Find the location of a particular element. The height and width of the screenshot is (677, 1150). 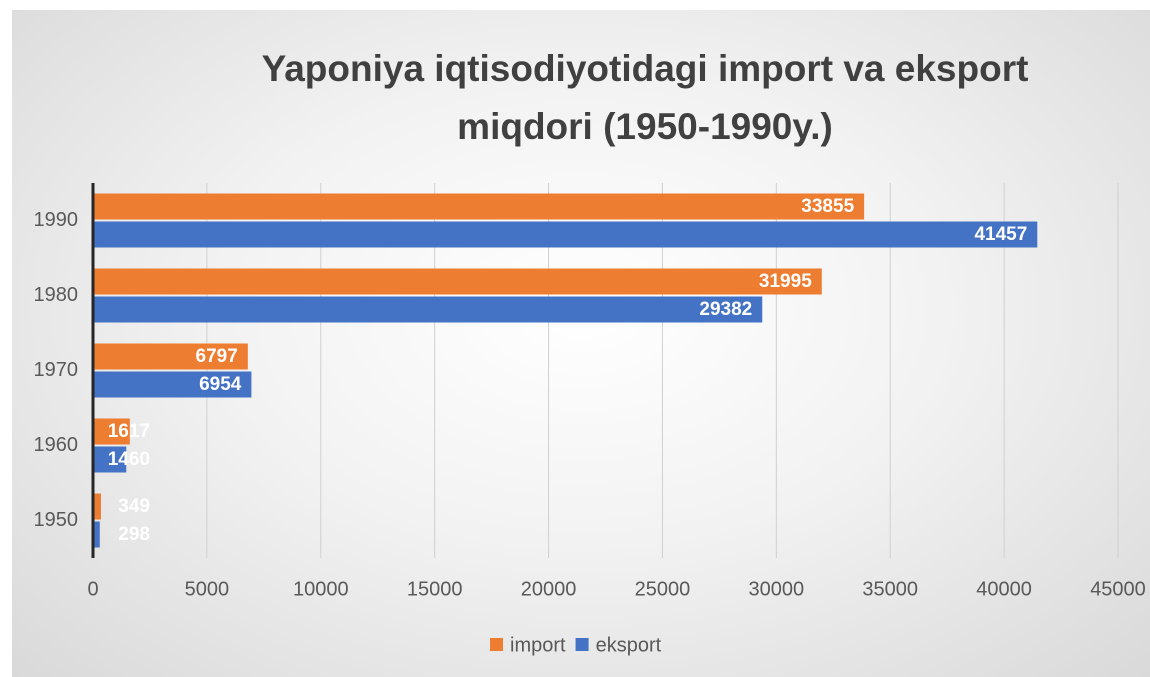

value-label: 41457 is located at coordinates (1000, 234).